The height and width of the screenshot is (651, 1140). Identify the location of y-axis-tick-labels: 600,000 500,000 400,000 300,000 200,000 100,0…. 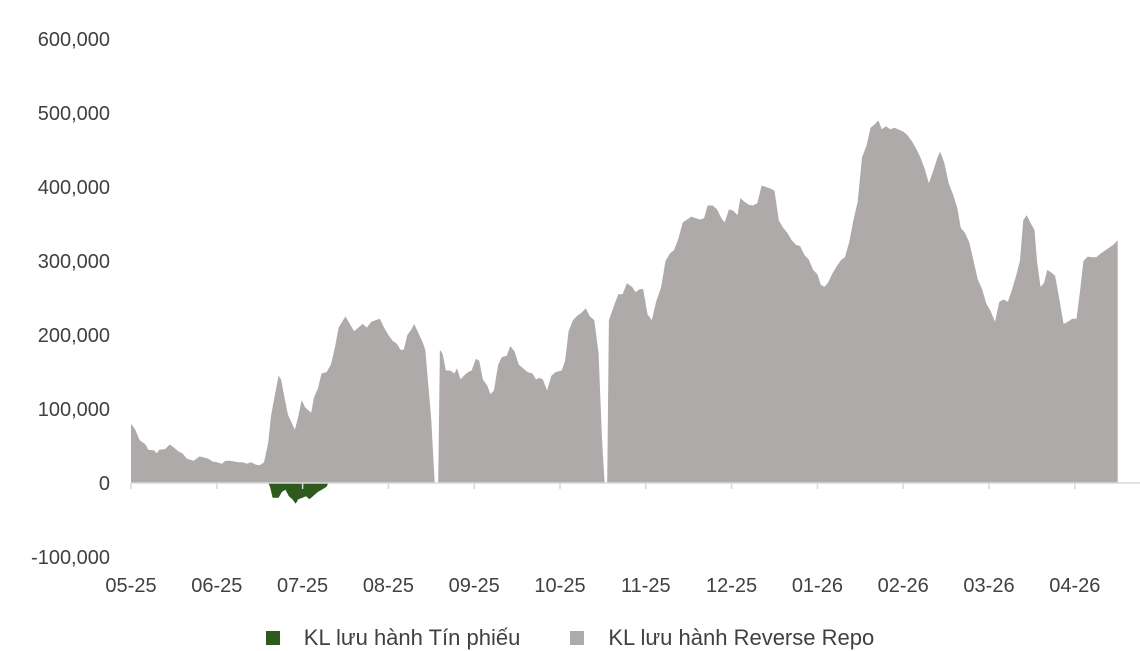
(70, 299).